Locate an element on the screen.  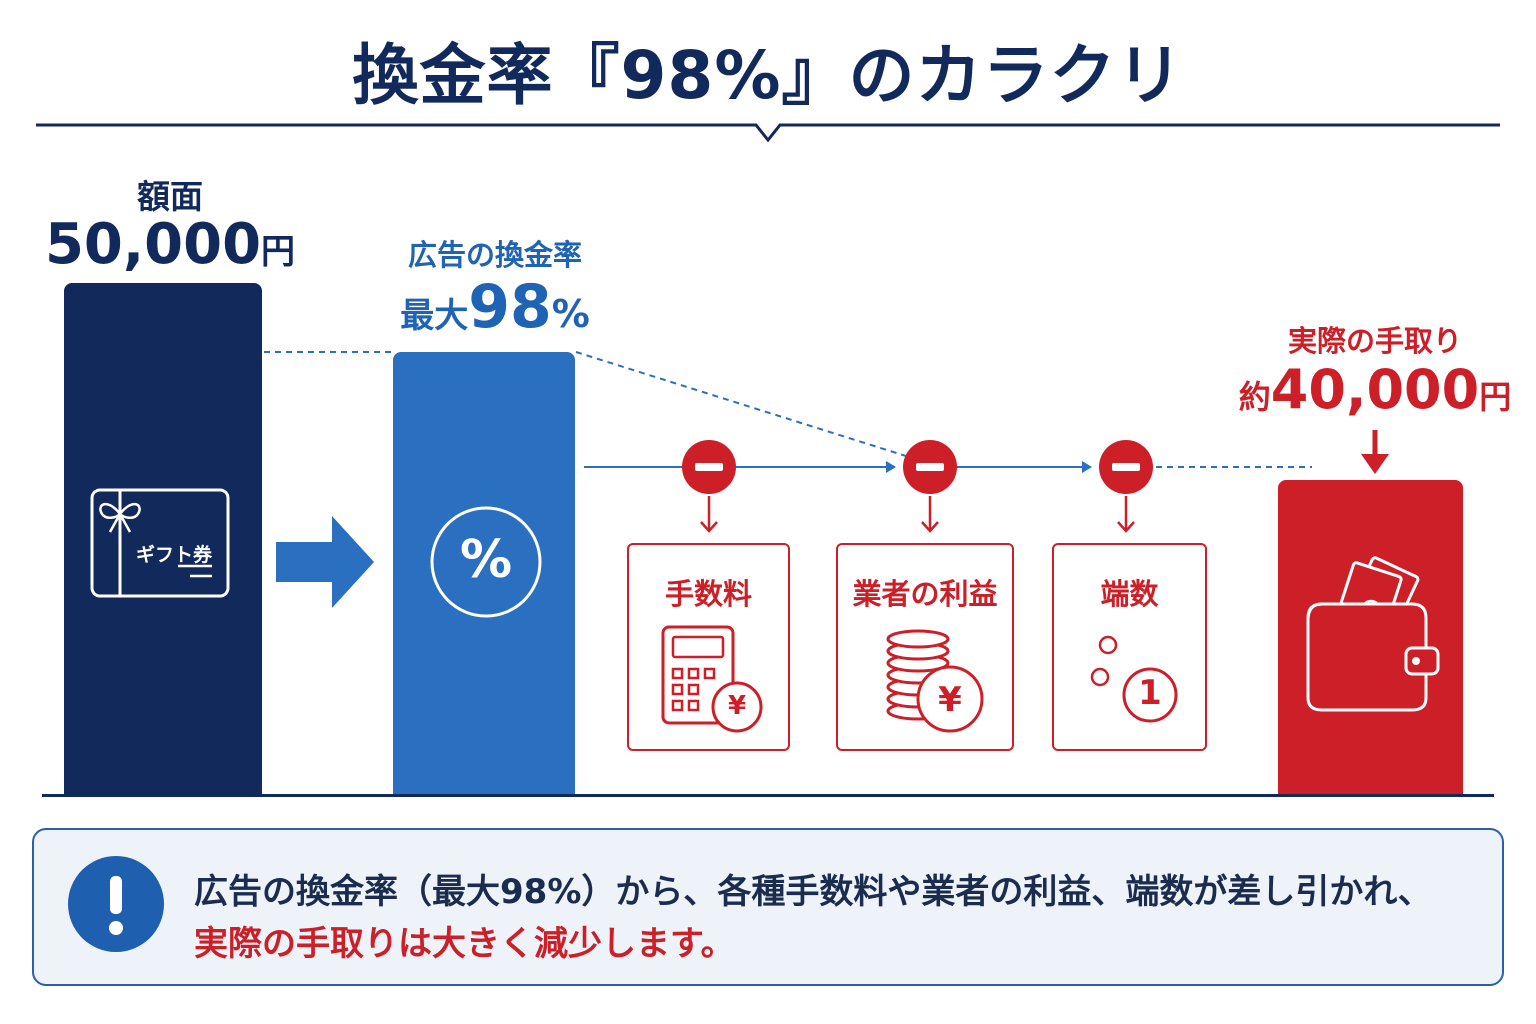
gift-card-label: ギフト券 is located at coordinates (173, 555).